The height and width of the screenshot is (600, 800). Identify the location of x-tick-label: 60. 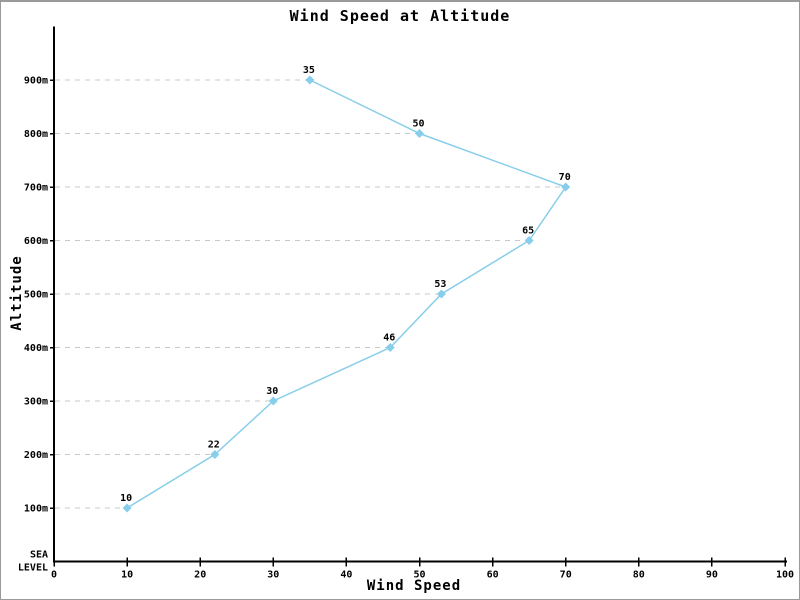
(493, 575).